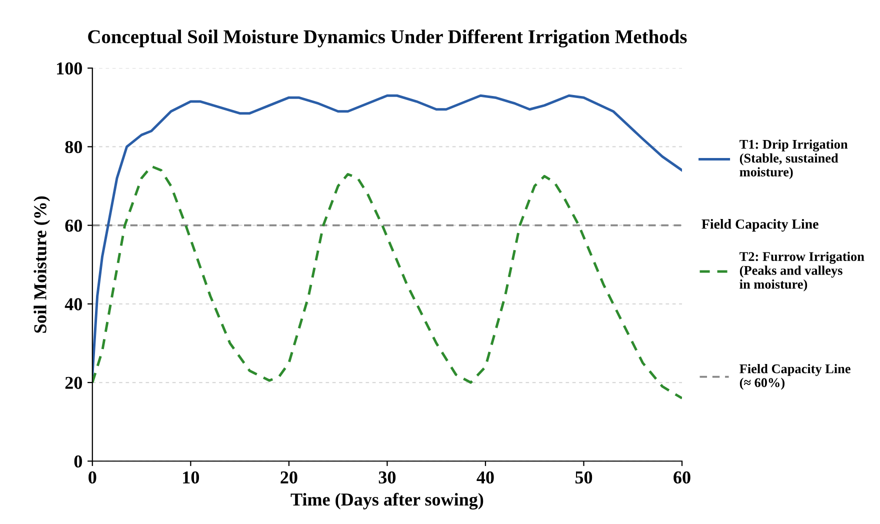 This screenshot has width=880, height=524. I want to click on chart-title: Conceptual Soil Moisture Dynamics Under Different Irrigation Methods, so click(387, 38).